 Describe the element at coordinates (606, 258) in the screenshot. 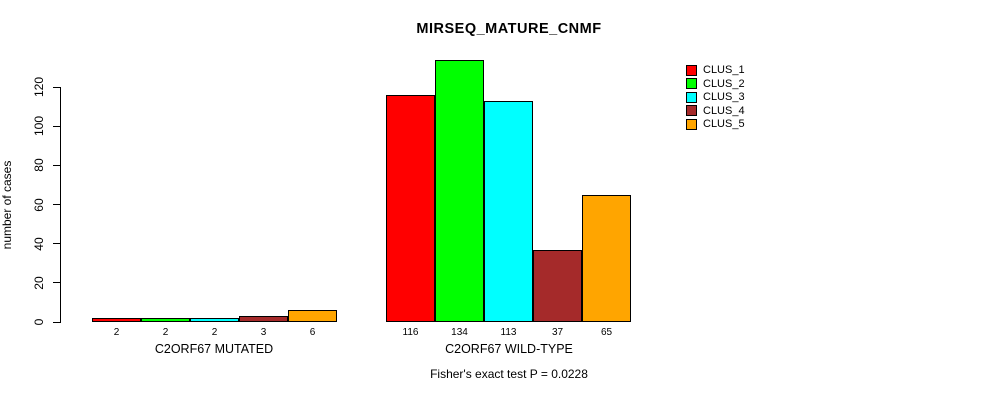

I see `bar-clus_5-group2` at that location.